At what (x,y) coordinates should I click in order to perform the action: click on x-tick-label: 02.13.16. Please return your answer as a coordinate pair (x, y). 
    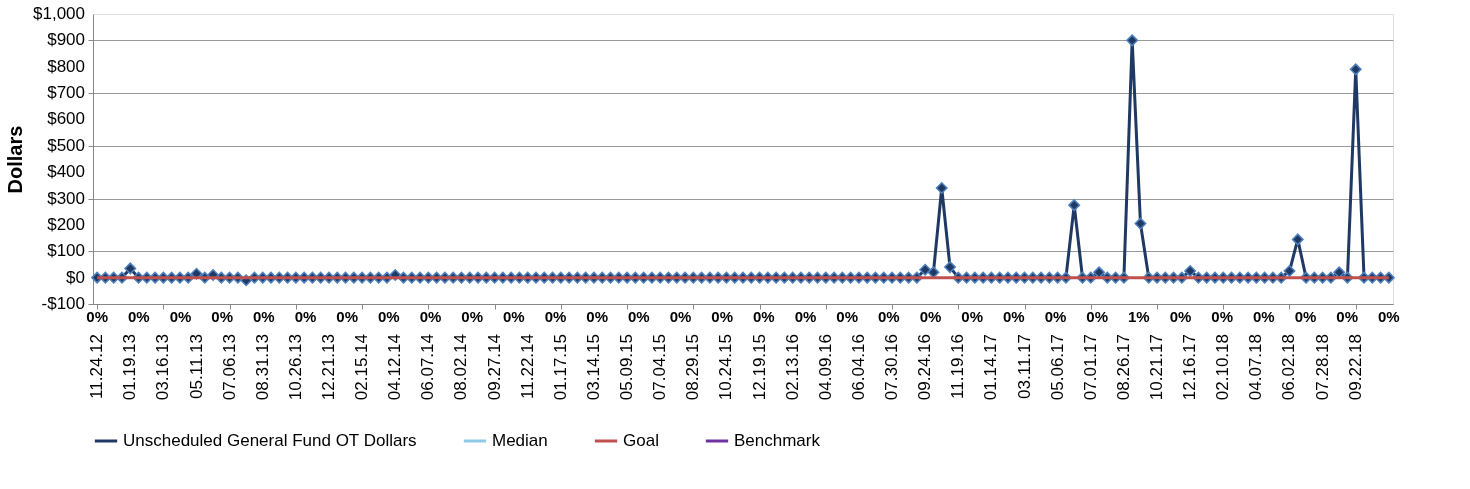
    Looking at the image, I should click on (792, 367).